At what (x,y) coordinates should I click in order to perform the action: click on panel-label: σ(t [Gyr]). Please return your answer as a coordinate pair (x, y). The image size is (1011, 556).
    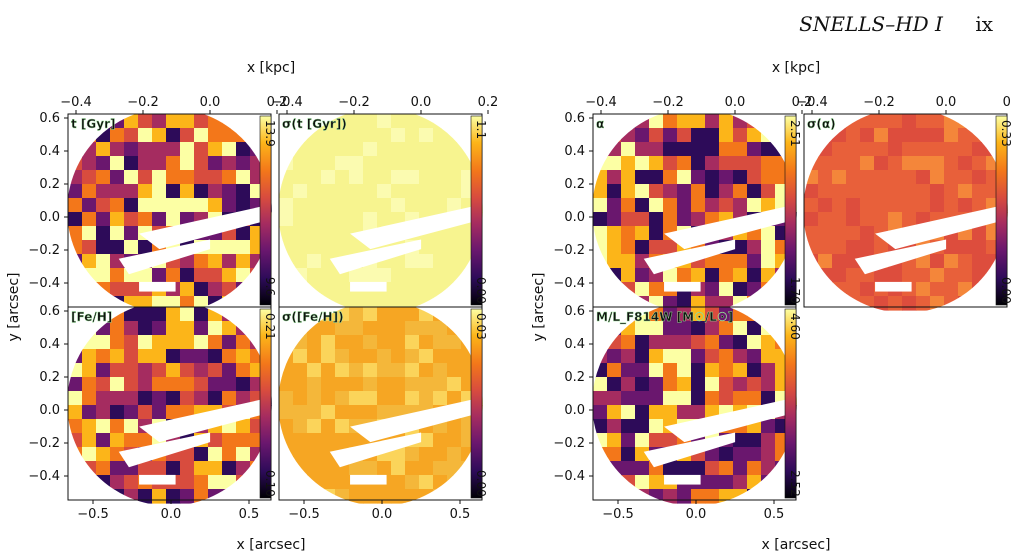
    Looking at the image, I should click on (314, 124).